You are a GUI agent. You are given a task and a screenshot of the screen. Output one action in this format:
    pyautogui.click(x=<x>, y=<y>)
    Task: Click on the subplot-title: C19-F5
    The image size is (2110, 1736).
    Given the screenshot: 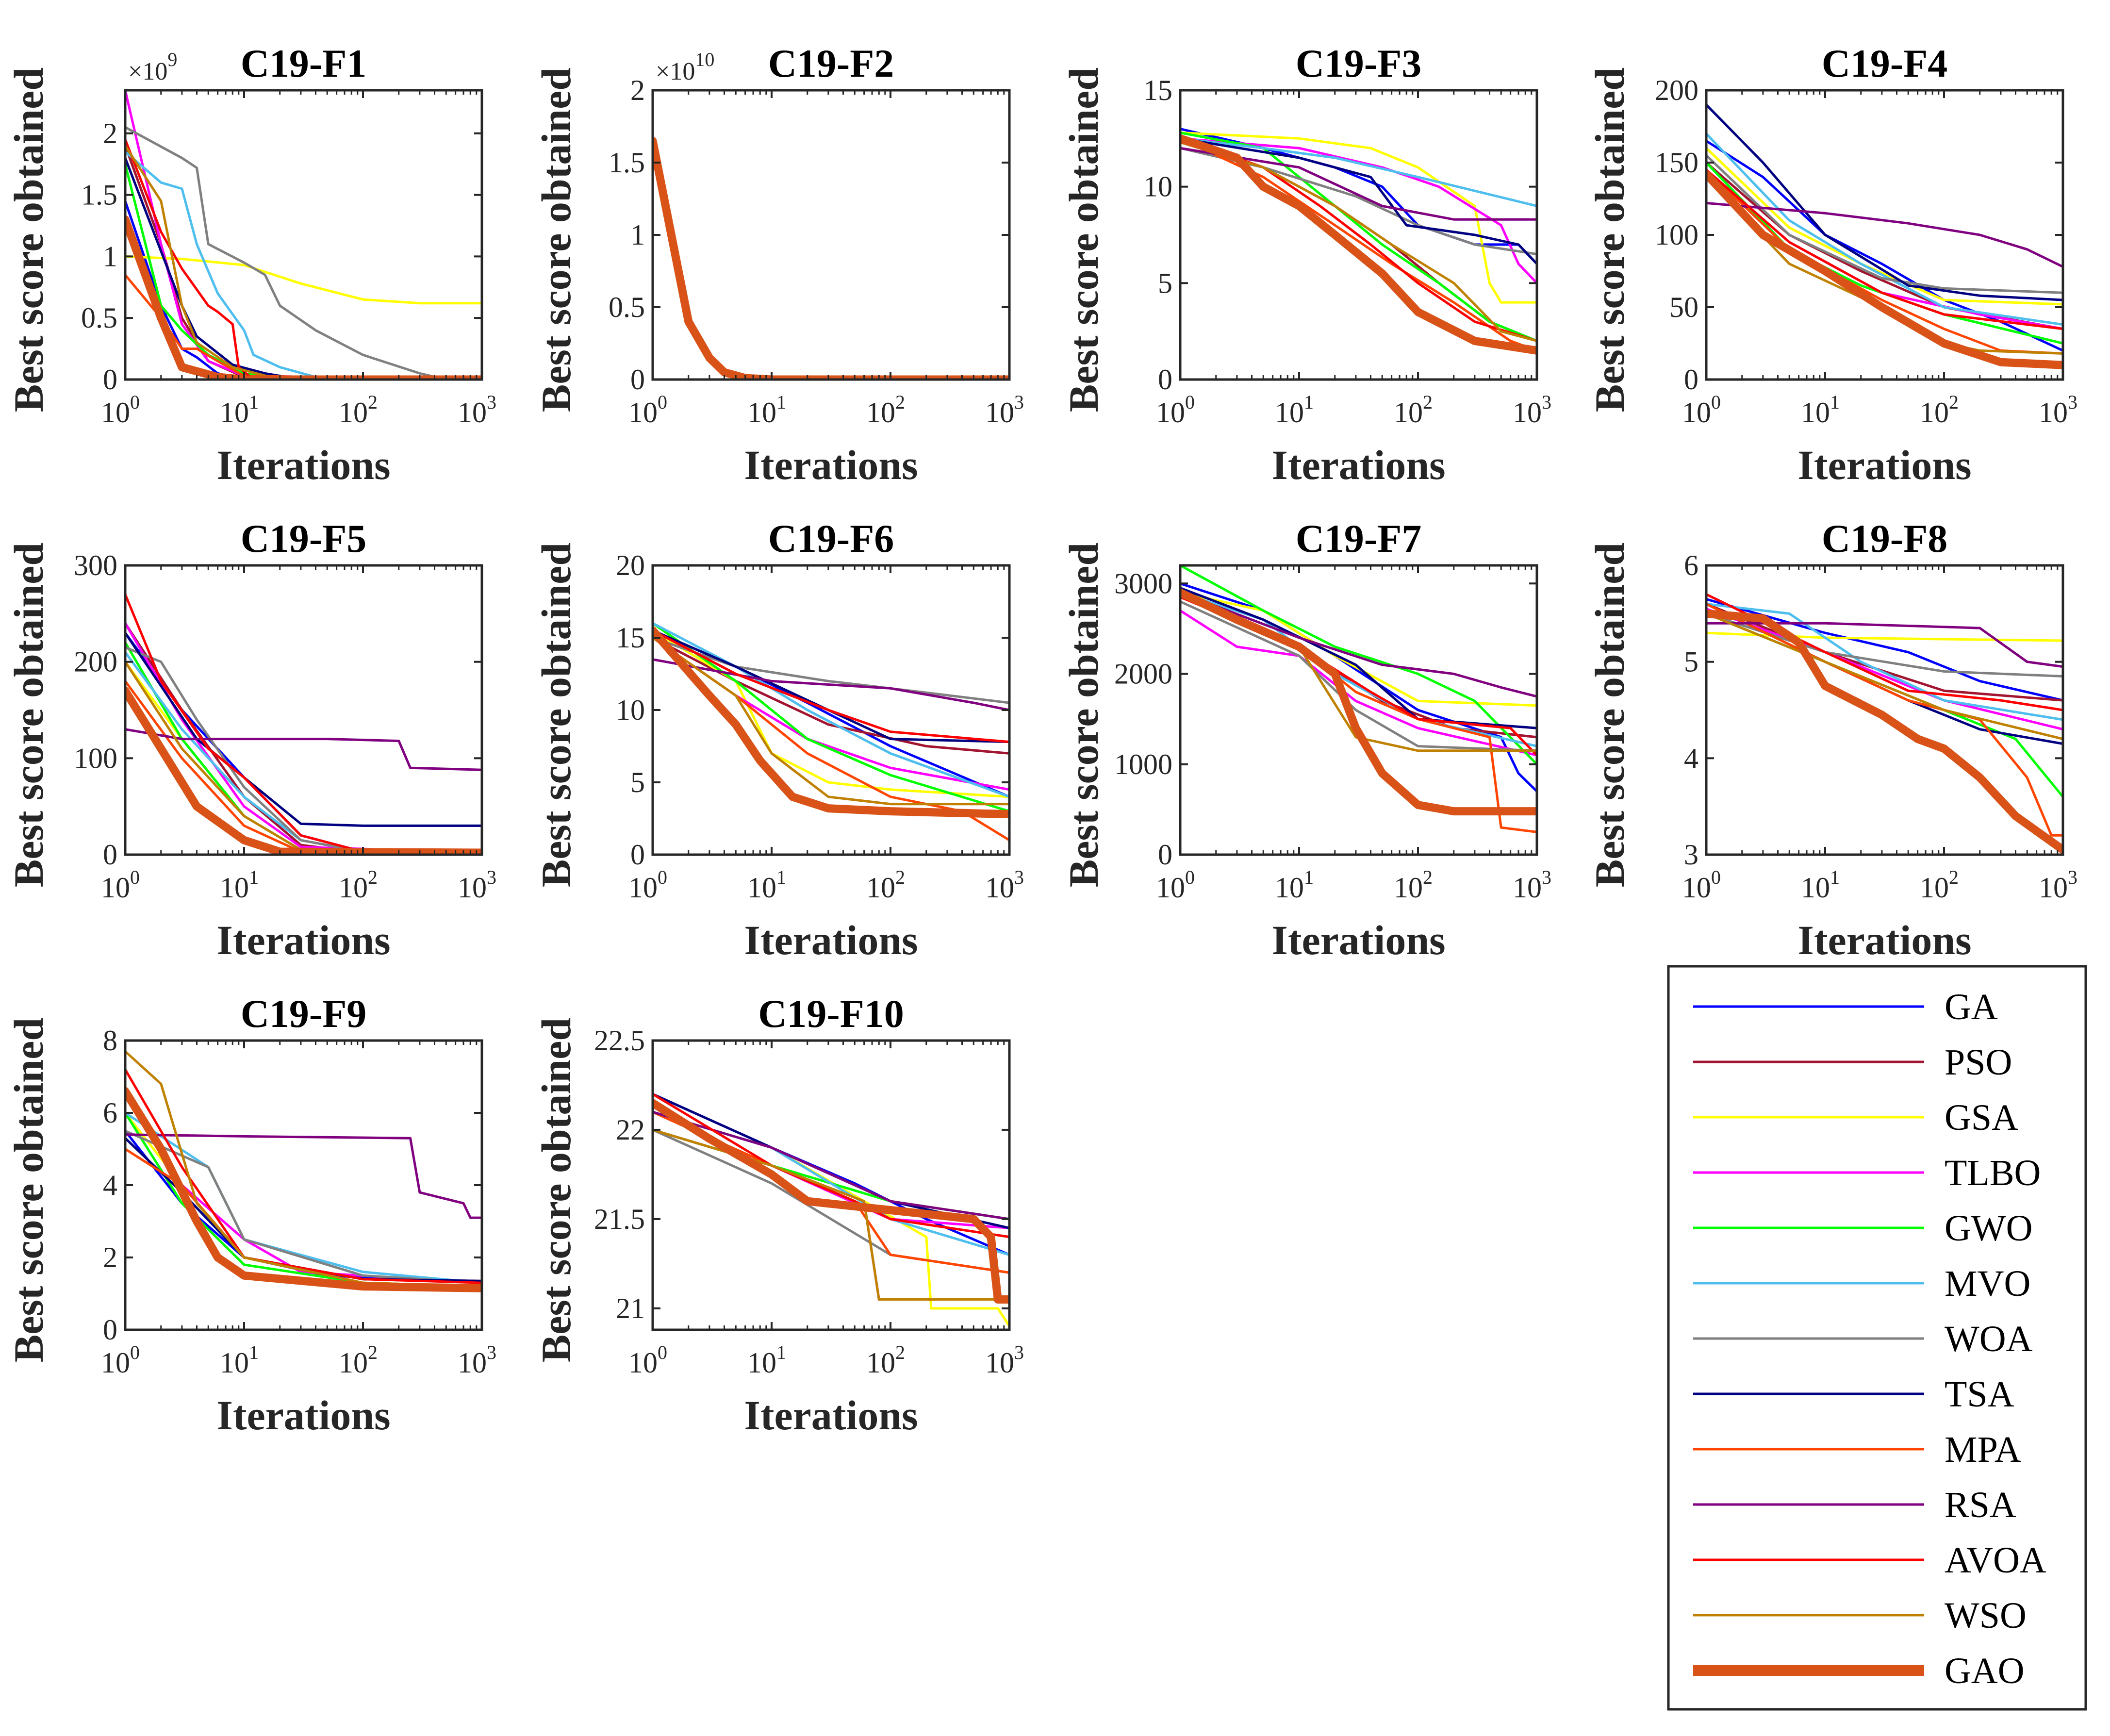 What is the action you would take?
    pyautogui.click(x=304, y=538)
    